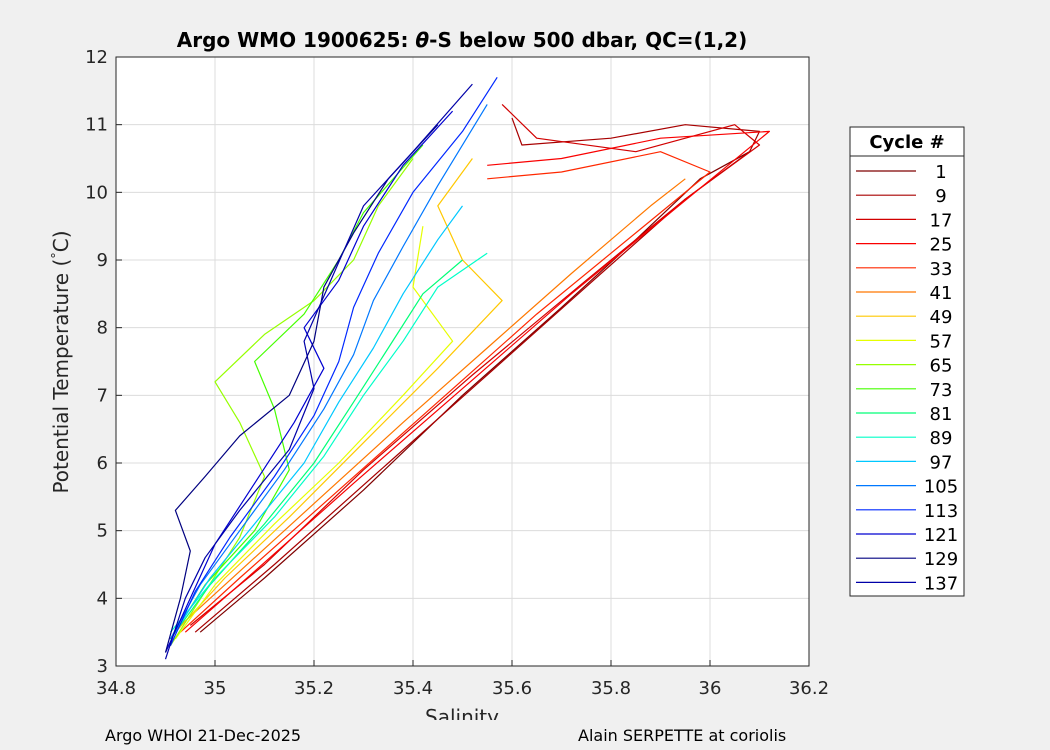 Image resolution: width=1050 pixels, height=750 pixels. I want to click on footer-left: Argo WHOI 21-Dec-2025, so click(203, 735).